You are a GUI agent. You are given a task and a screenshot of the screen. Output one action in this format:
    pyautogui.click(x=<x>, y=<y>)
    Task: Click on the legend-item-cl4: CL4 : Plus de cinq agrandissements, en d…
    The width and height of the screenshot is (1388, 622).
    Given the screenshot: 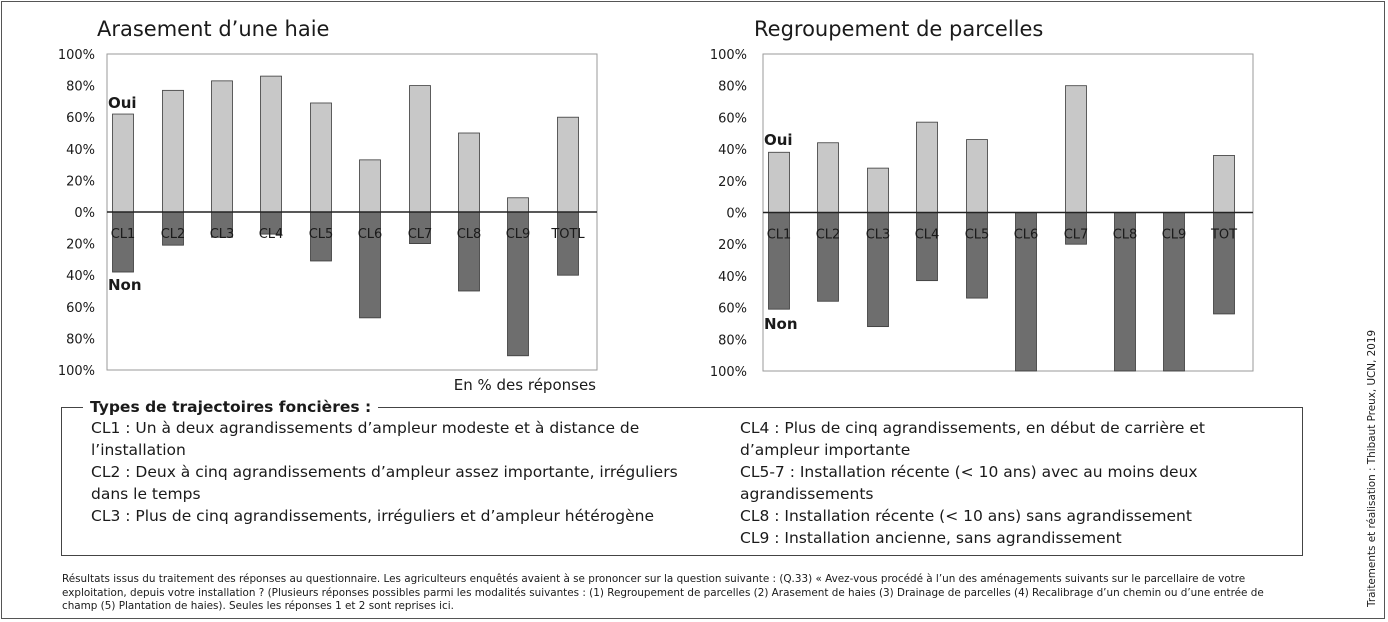 What is the action you would take?
    pyautogui.click(x=972, y=439)
    